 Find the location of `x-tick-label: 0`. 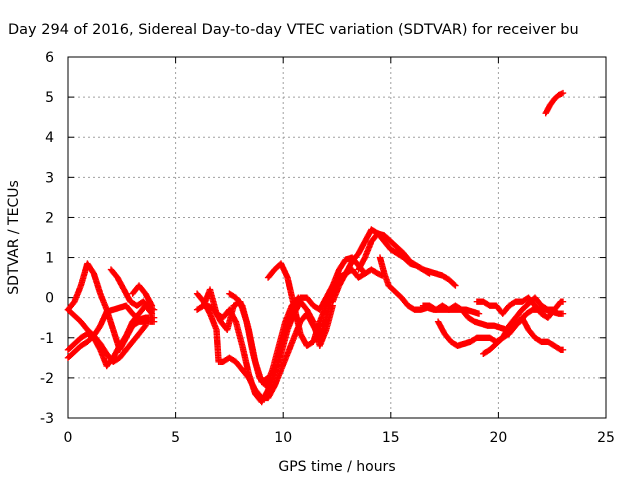

x-tick-label: 0 is located at coordinates (68, 438).